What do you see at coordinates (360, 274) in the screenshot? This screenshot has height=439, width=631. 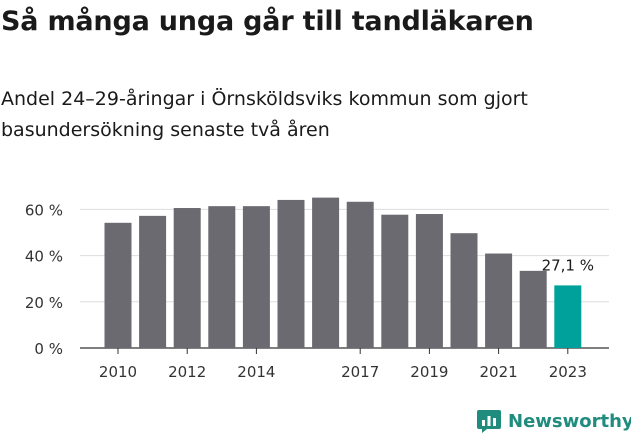 I see `bar-2017` at bounding box center [360, 274].